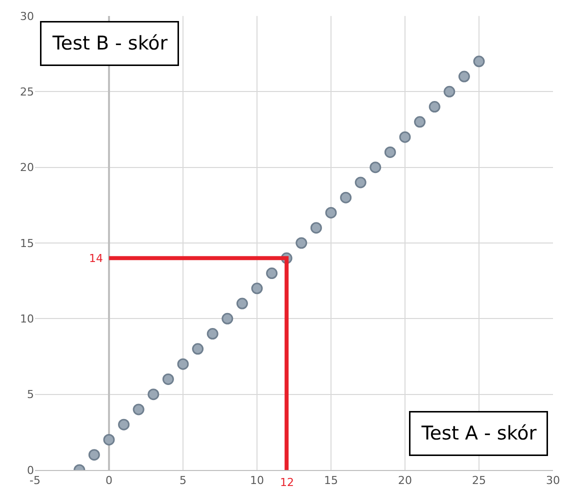  I want to click on x-tick-label: 0, so click(109, 481).